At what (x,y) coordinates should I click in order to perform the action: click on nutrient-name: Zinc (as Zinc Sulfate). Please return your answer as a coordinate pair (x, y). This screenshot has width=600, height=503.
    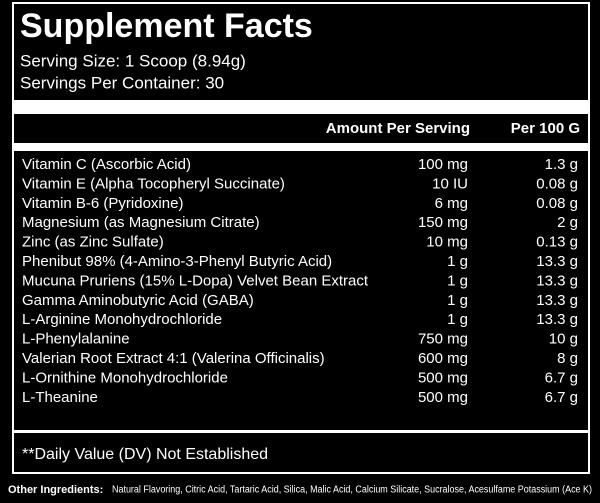
    Looking at the image, I should click on (93, 242).